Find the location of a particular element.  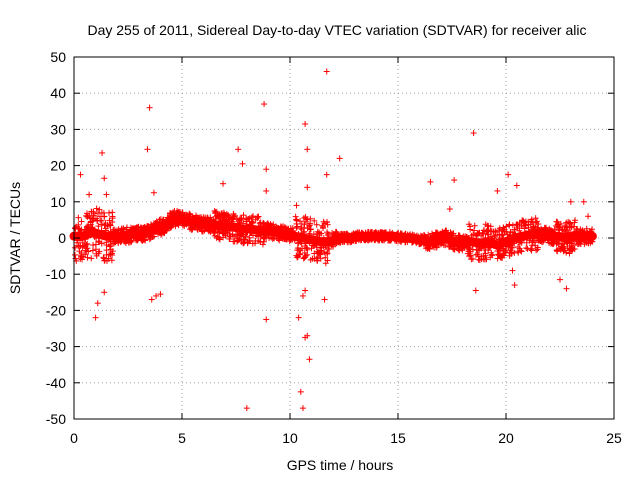

y-tick-label: 40 is located at coordinates (58, 93).